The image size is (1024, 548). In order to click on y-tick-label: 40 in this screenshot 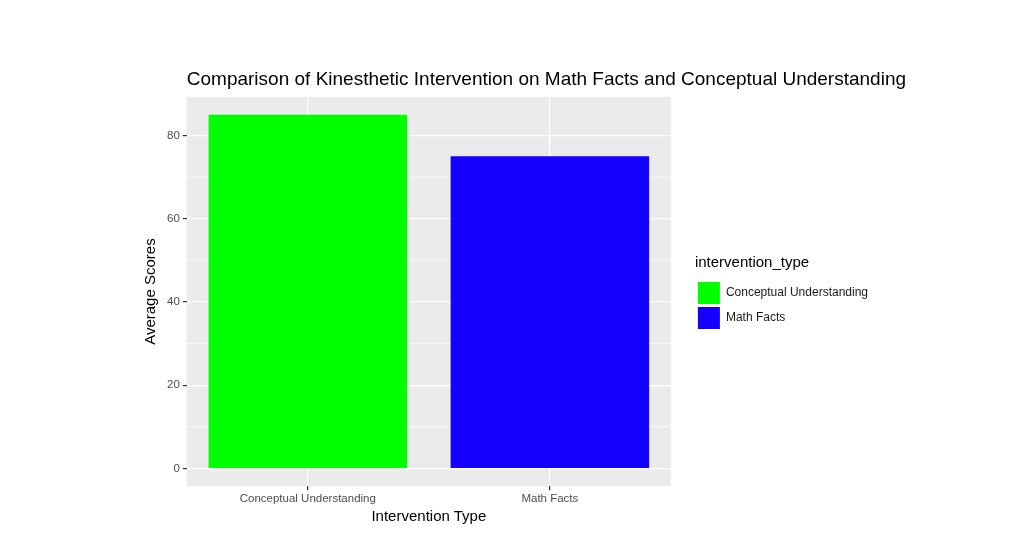, I will do `click(173, 301)`.